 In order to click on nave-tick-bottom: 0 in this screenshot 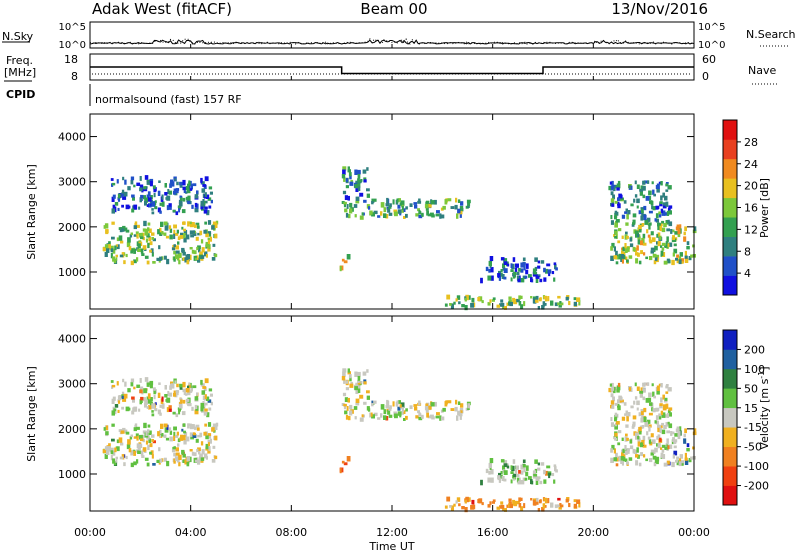, I will do `click(705, 76)`.